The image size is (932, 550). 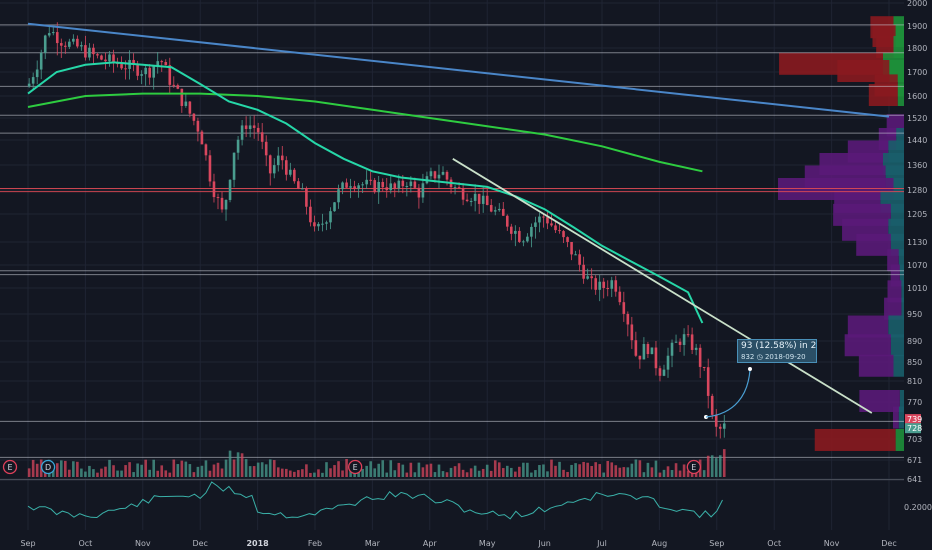 I want to click on price-tick-label: 1900, so click(x=917, y=26).